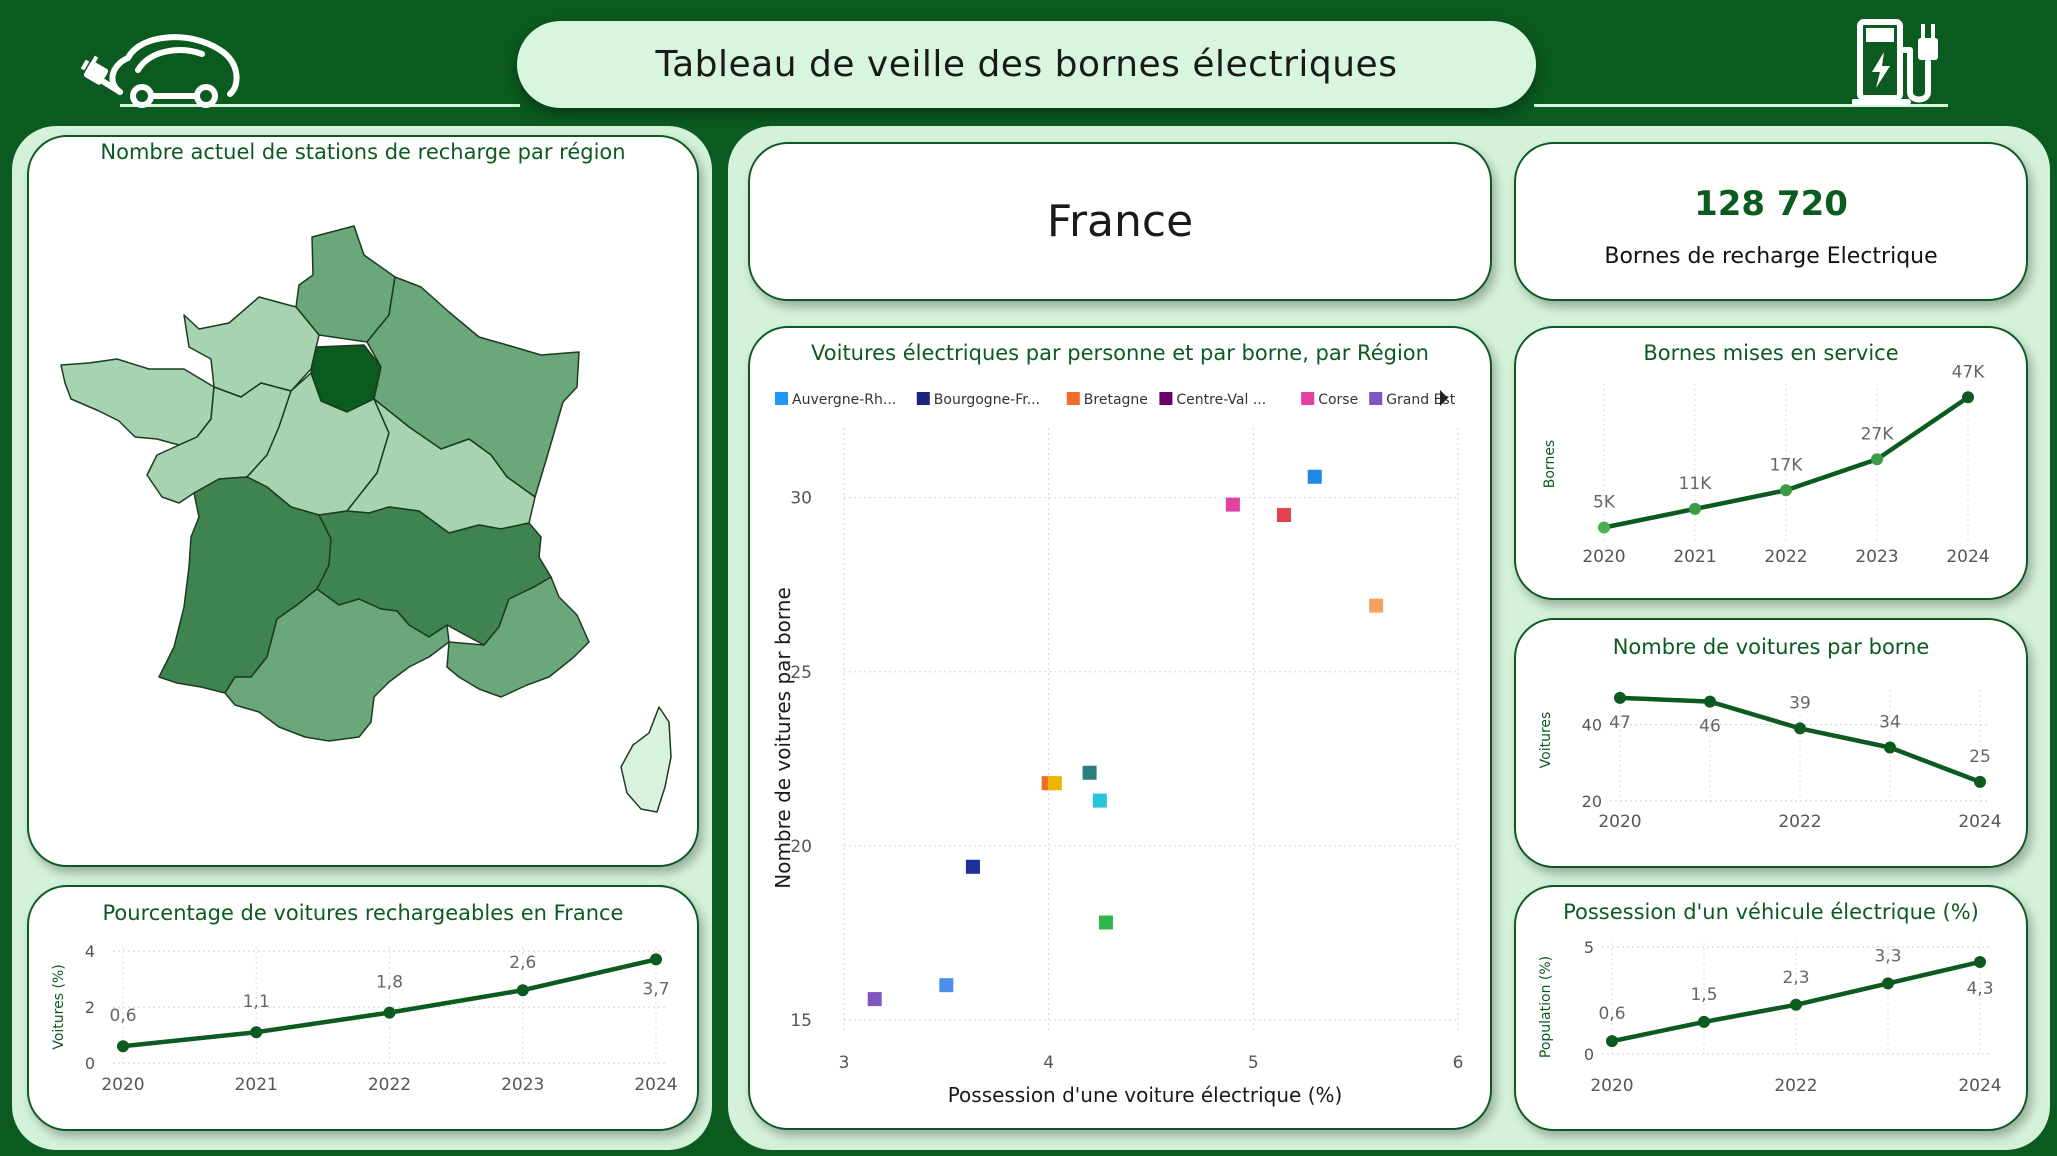 This screenshot has height=1156, width=2057. I want to click on possession-chart-title: Possession d'un véhicule électrique (%), so click(1771, 912).